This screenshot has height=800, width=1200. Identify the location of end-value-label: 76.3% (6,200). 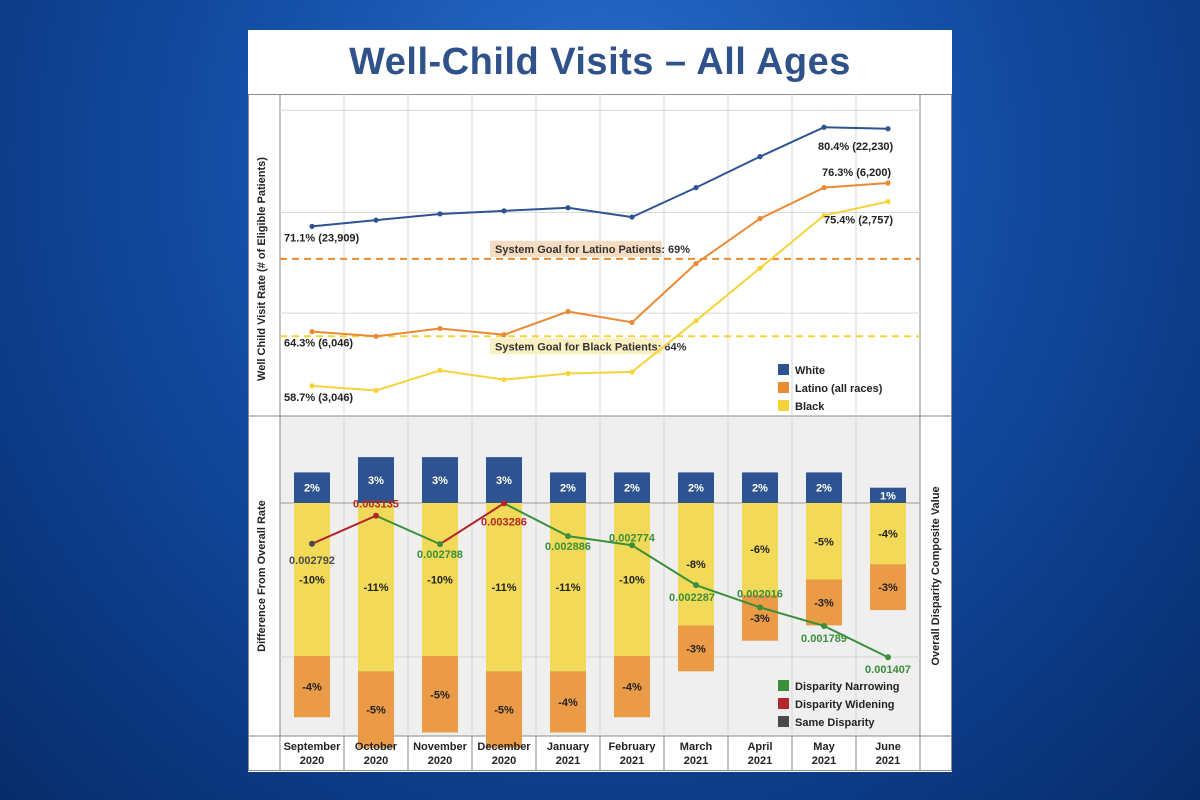
(856, 173).